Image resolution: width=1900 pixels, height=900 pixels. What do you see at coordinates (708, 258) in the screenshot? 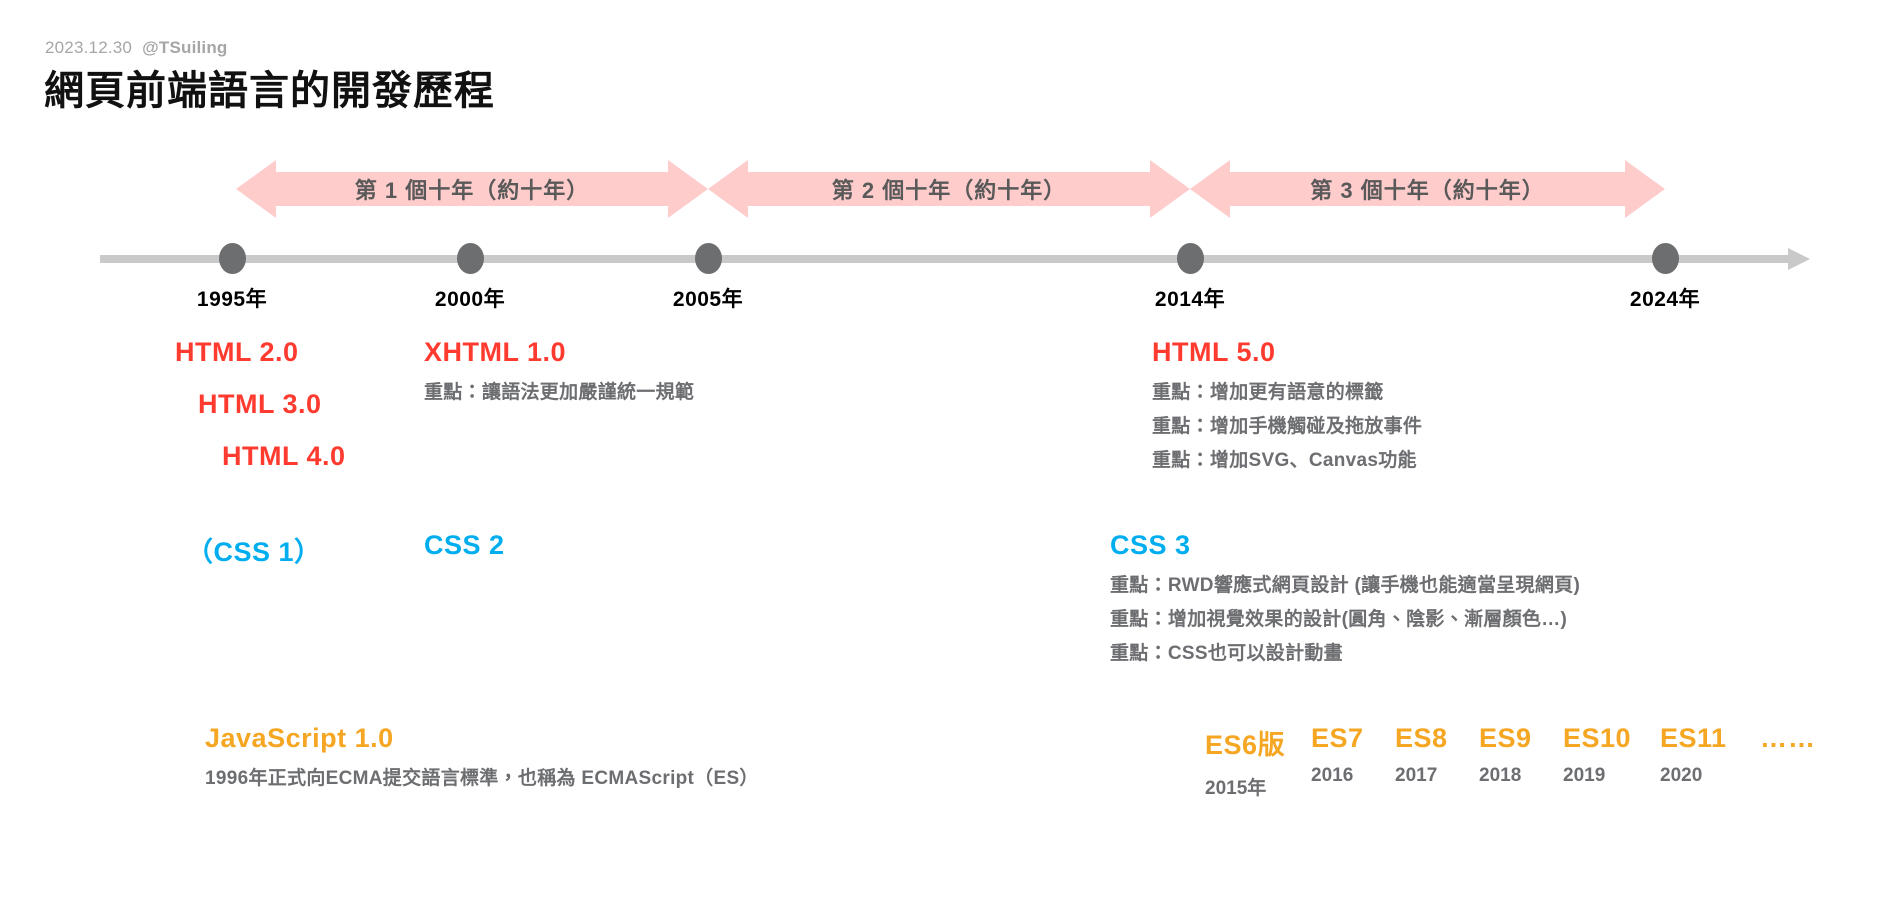
I see `timeline-dot-2005` at bounding box center [708, 258].